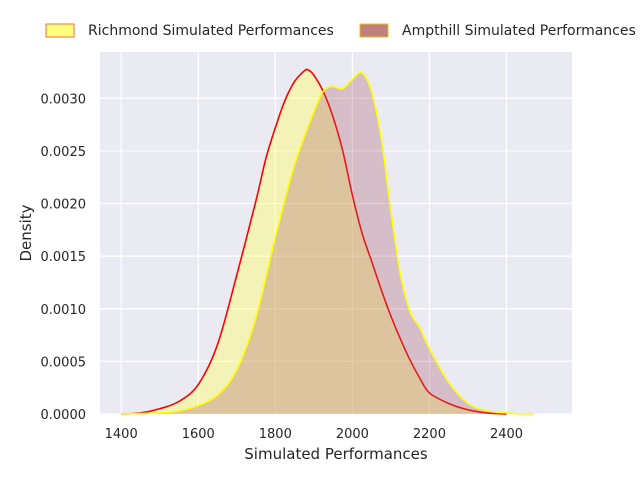  What do you see at coordinates (64, 310) in the screenshot?
I see `y-tick-label: 0.0010` at bounding box center [64, 310].